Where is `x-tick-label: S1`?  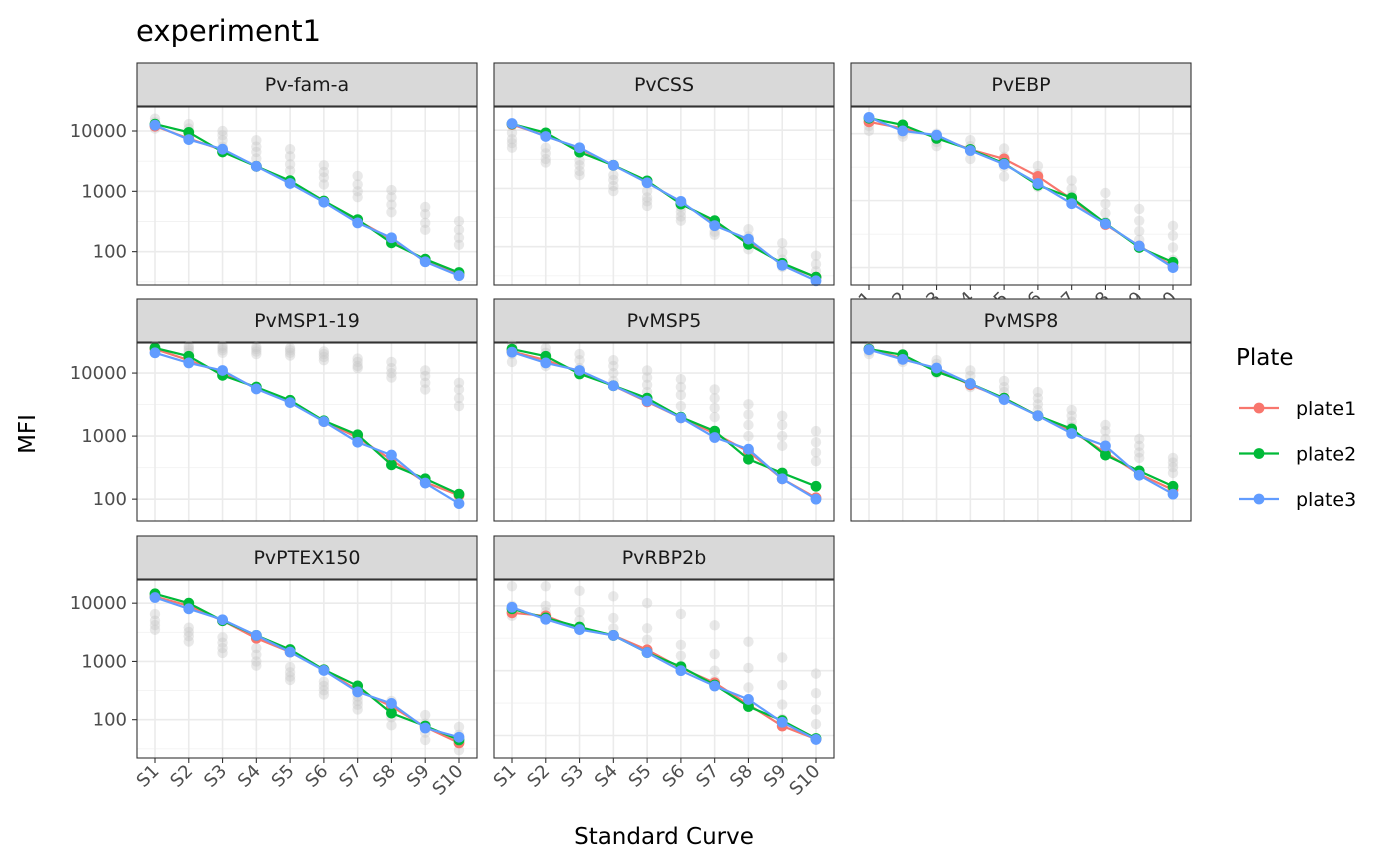
x-tick-label: S1 is located at coordinates (148, 776).